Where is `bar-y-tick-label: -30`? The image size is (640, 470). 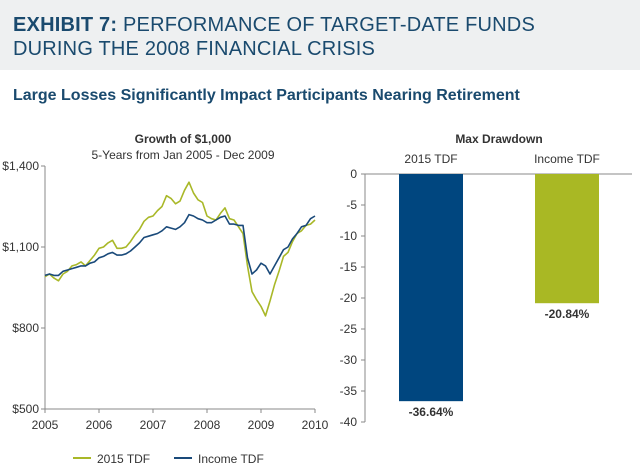 bar-y-tick-label: -30 is located at coordinates (349, 360).